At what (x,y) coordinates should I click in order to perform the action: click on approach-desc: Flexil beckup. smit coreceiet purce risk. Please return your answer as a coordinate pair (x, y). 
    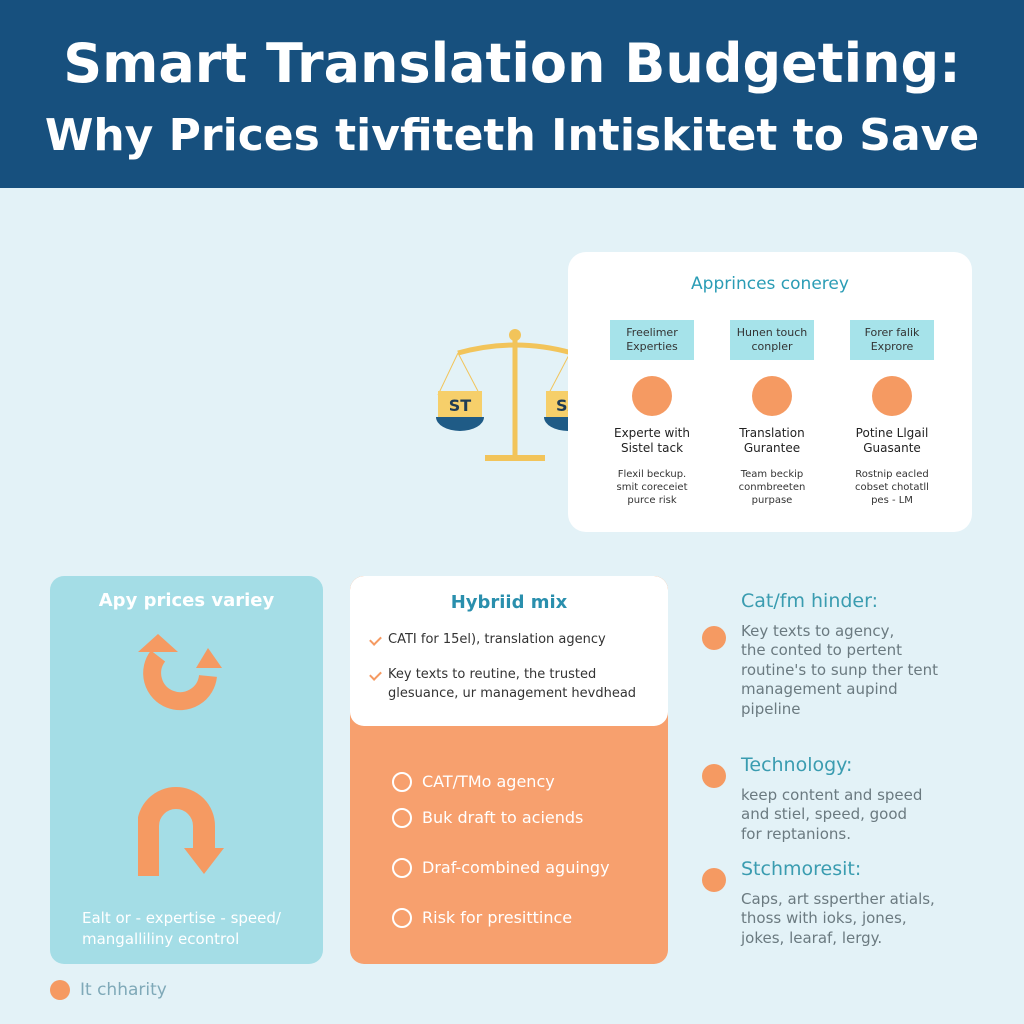
    Looking at the image, I should click on (652, 487).